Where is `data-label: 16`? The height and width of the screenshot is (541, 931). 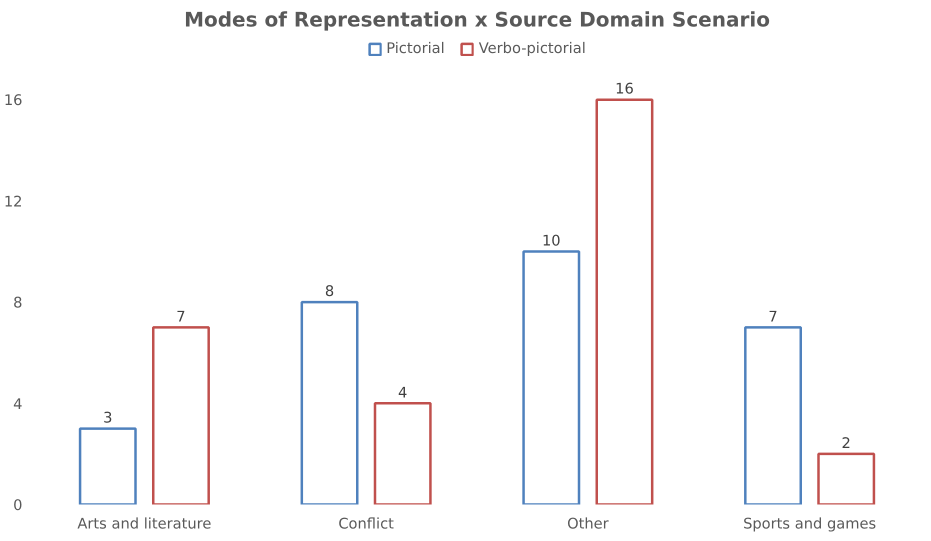
data-label: 16 is located at coordinates (624, 89).